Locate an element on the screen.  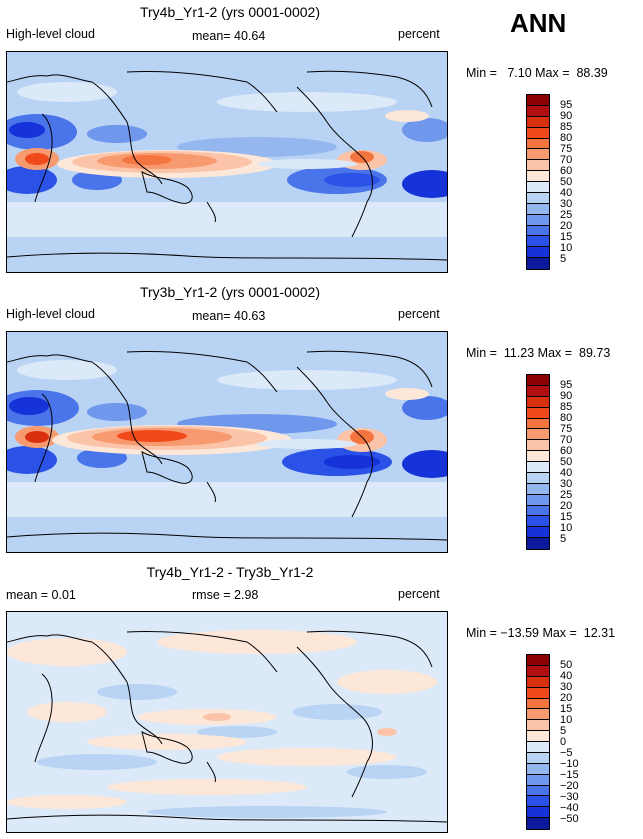
colorbar-tick-label: 25 is located at coordinates (566, 494).